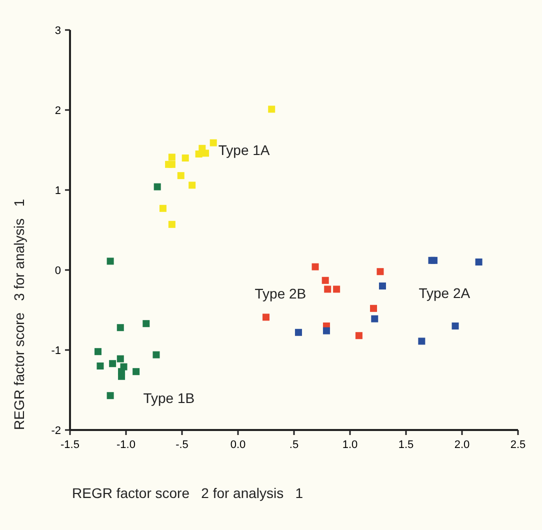  What do you see at coordinates (56, 431) in the screenshot?
I see `y-tick-label: -2` at bounding box center [56, 431].